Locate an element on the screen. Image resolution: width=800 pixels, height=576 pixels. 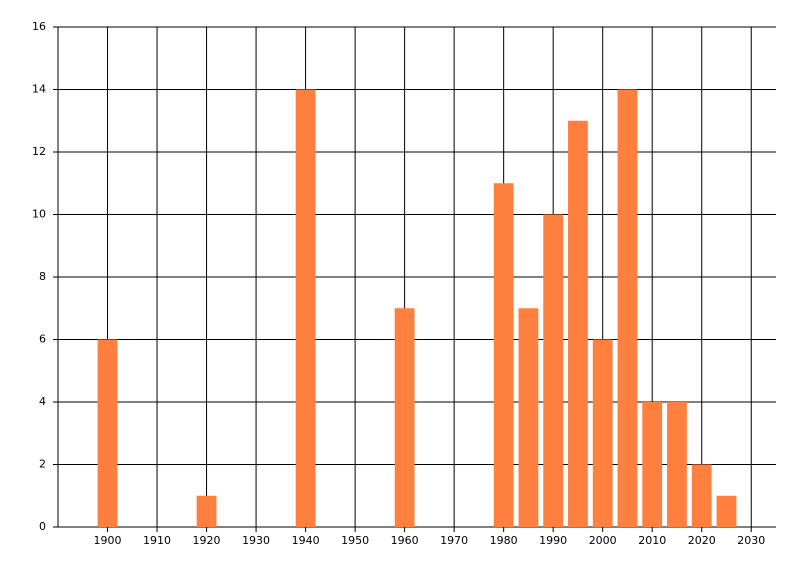
x-tick-label: 1920 is located at coordinates (207, 540).